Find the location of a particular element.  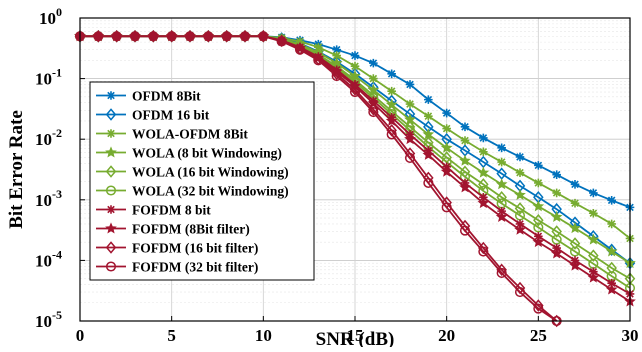

y-tick-label: 10⁻¹ is located at coordinates (48, 77).